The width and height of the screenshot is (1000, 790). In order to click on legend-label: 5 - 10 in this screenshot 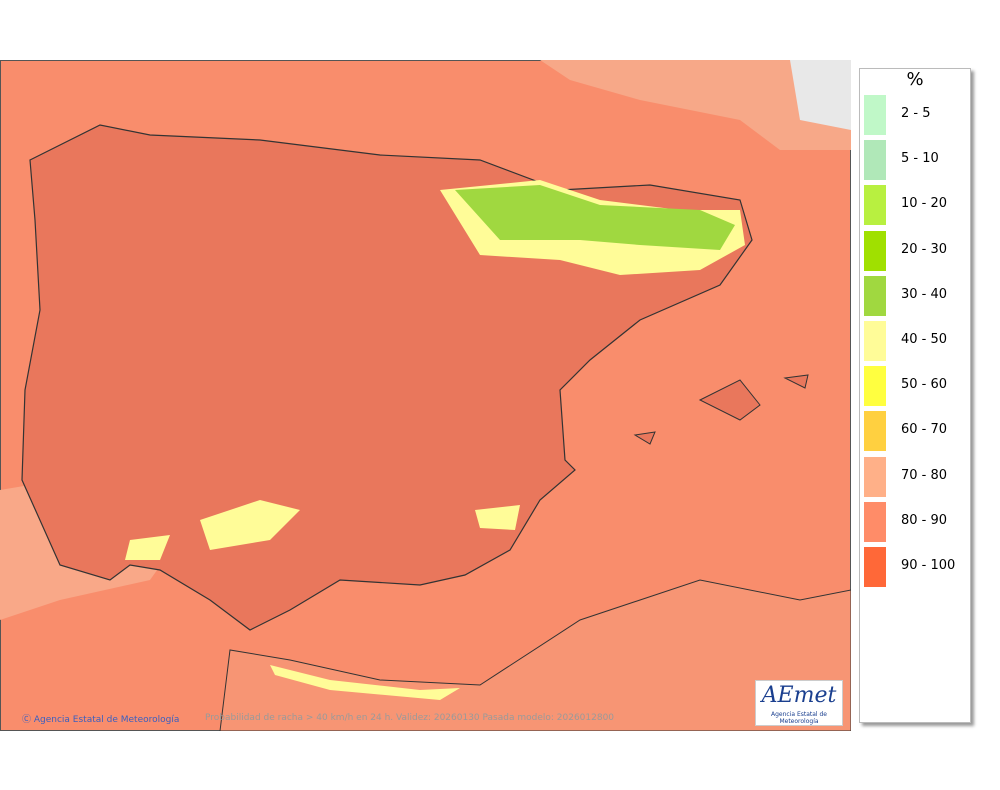, I will do `click(920, 159)`.